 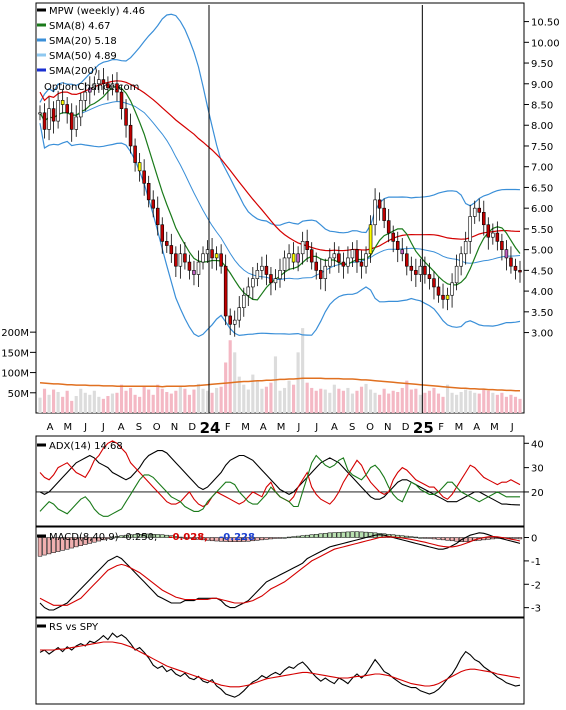 What do you see at coordinates (545, 43) in the screenshot?
I see `price-tick-label: 10.00` at bounding box center [545, 43].